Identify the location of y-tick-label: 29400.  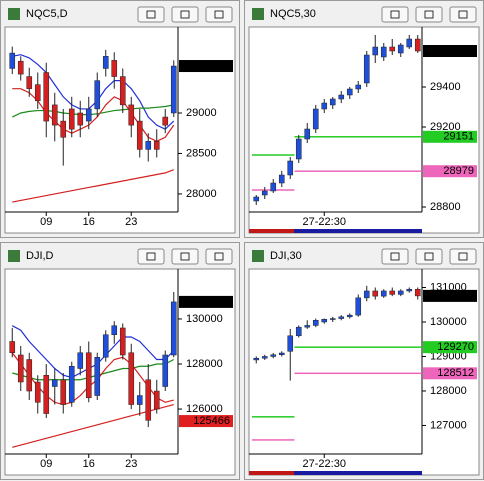
(445, 87).